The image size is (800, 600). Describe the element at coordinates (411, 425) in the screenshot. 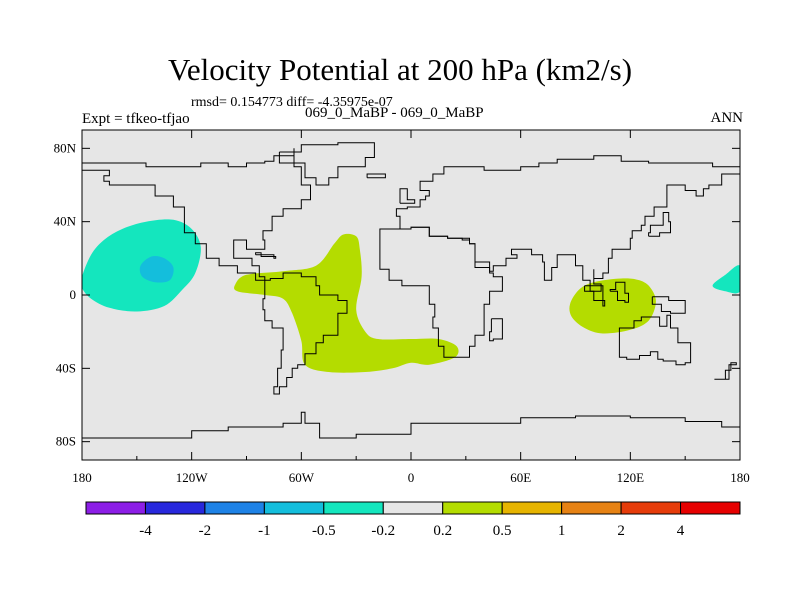

I see `coastline-antarctica` at that location.